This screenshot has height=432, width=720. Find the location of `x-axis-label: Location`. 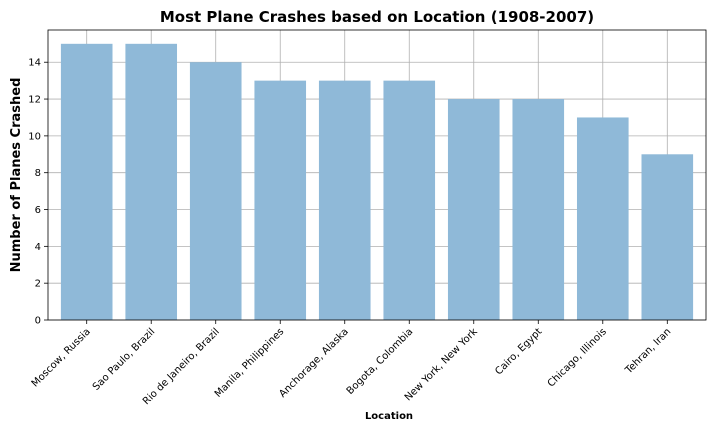

x-axis-label: Location is located at coordinates (389, 416).